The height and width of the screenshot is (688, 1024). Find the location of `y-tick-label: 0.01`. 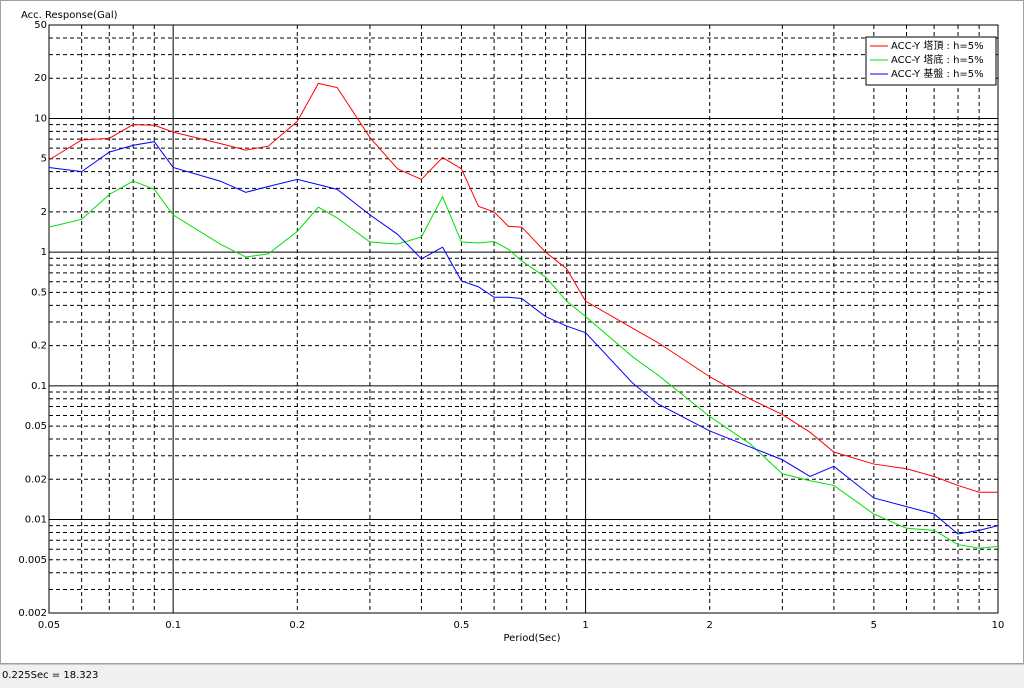

y-tick-label: 0.01 is located at coordinates (36, 520).